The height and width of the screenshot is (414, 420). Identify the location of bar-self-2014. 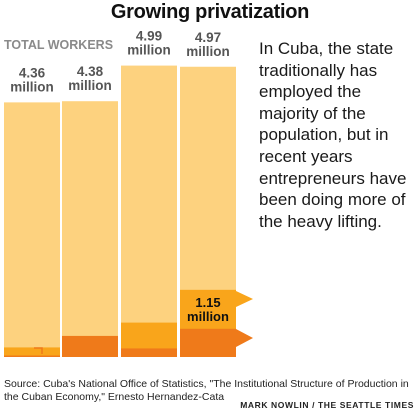
(208, 342).